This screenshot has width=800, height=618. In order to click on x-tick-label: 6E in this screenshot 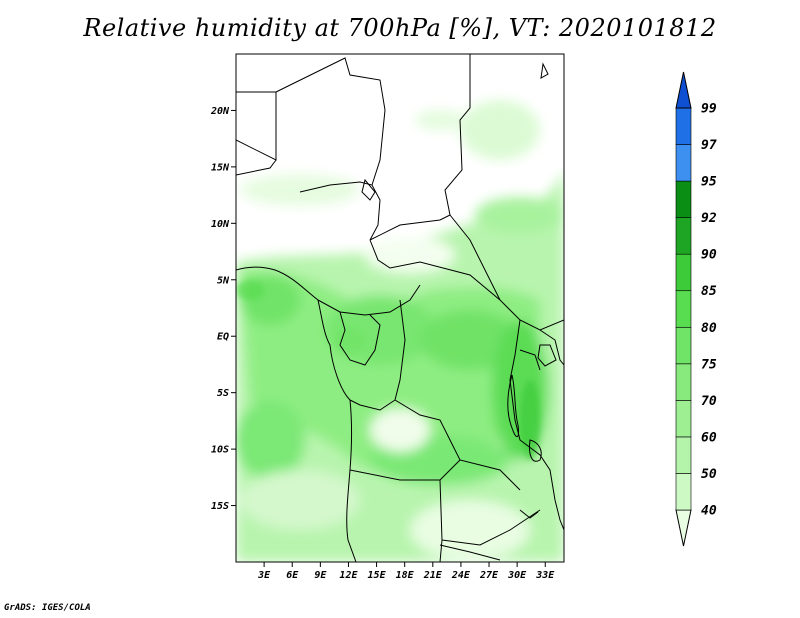, I will do `click(292, 575)`.